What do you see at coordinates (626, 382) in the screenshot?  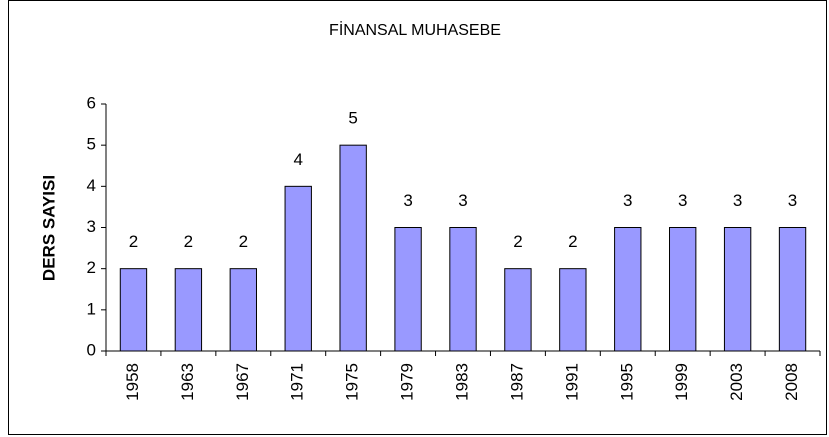 I see `x-tick-label: 1995` at bounding box center [626, 382].